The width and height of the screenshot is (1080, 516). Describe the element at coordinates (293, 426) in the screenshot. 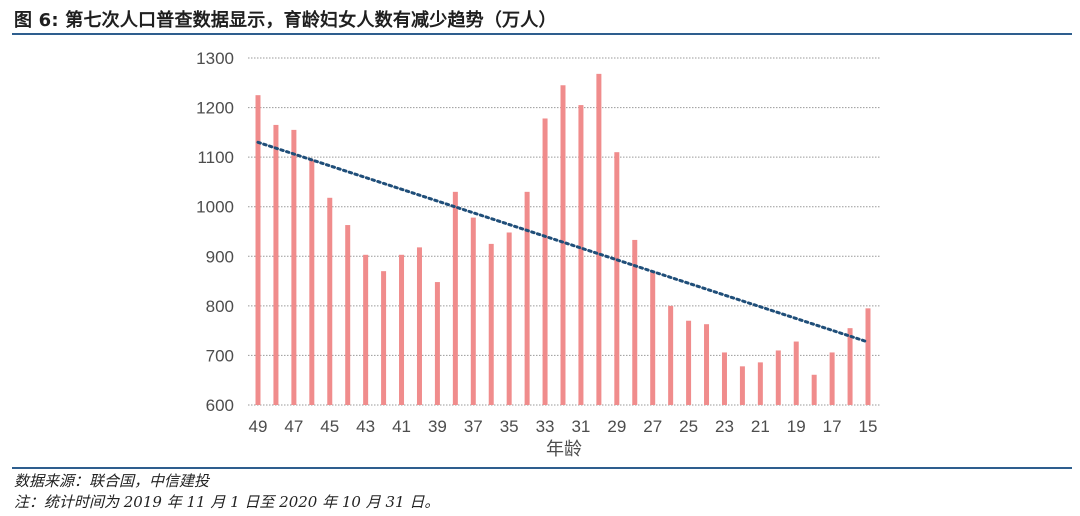

I see `x-tick-label: 47` at that location.